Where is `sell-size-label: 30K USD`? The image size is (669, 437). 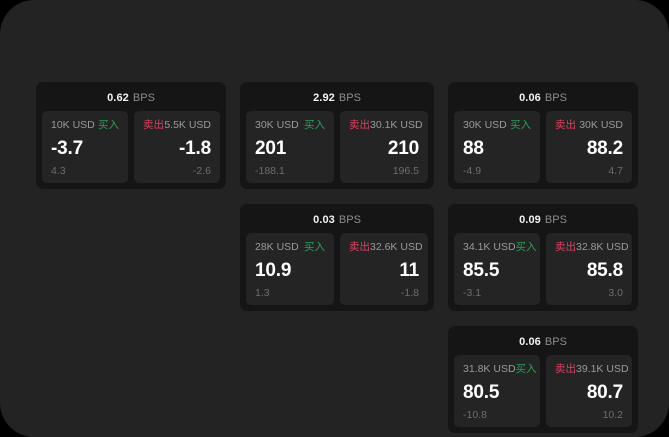 sell-size-label: 30K USD is located at coordinates (601, 124).